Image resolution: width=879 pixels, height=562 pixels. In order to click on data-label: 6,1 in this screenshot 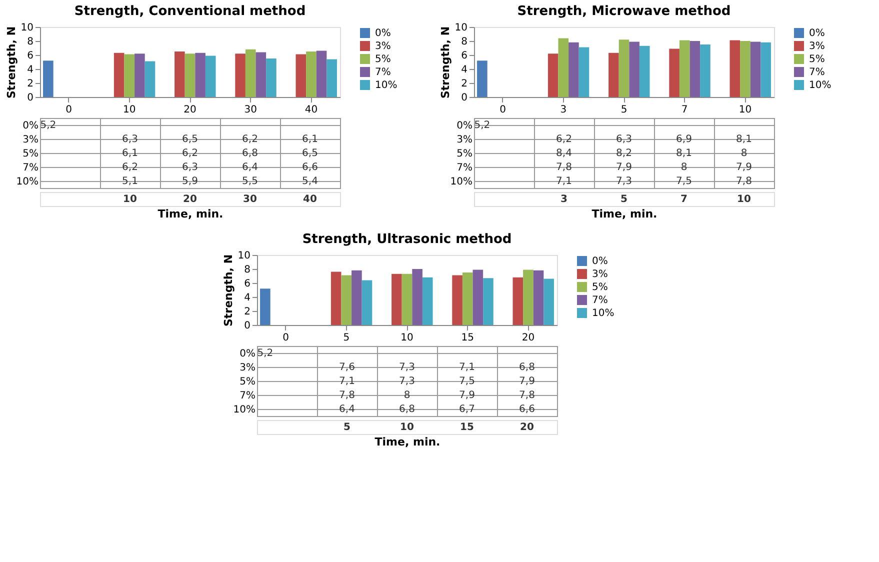, I will do `click(130, 153)`.